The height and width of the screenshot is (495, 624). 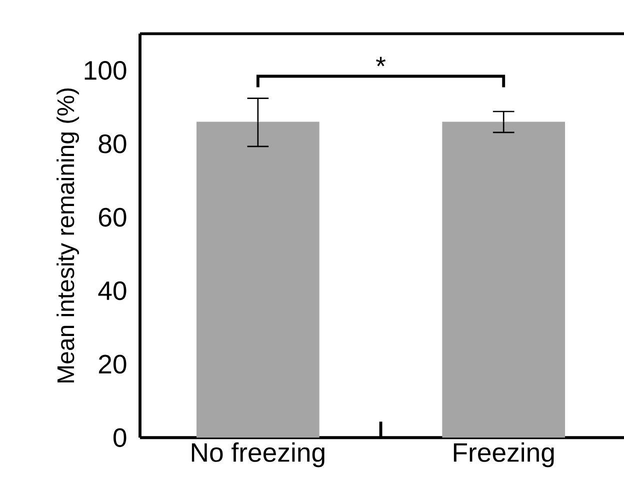 What do you see at coordinates (120, 438) in the screenshot?
I see `y-tick-label: 0` at bounding box center [120, 438].